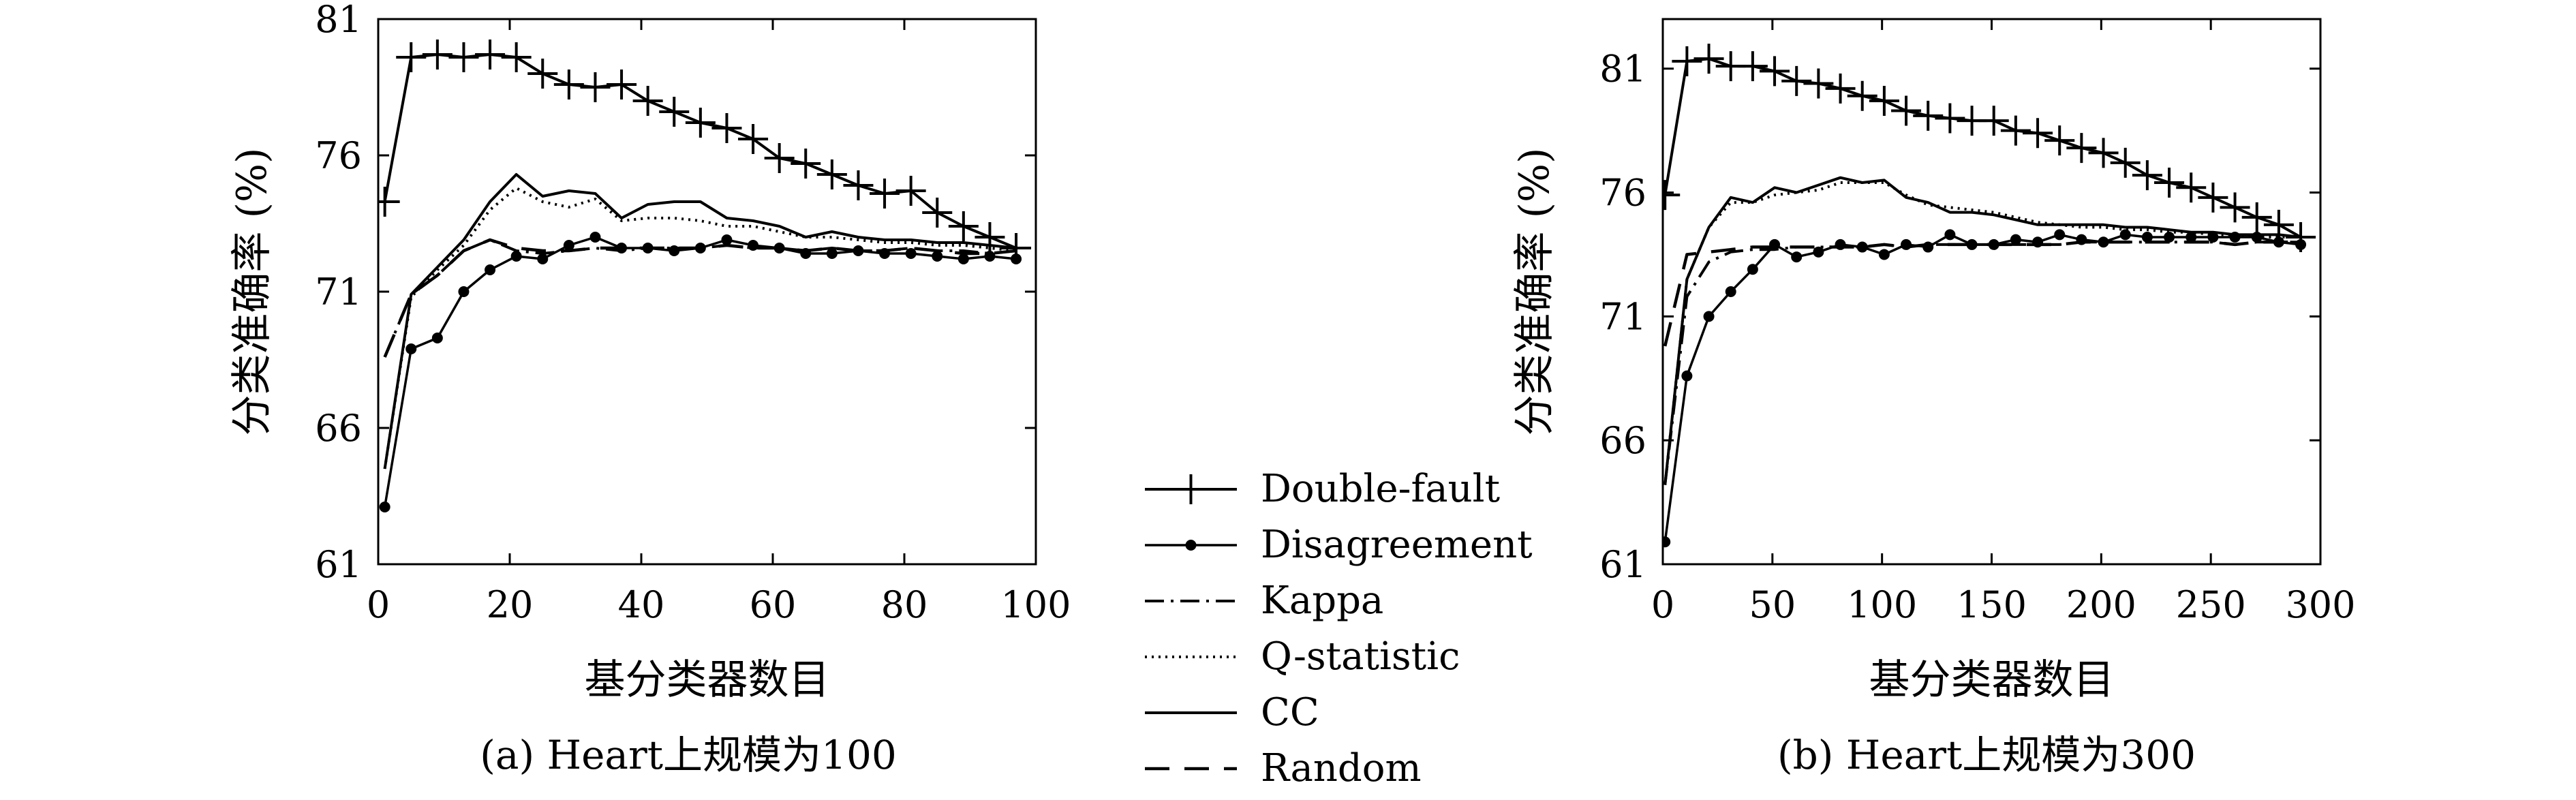 The width and height of the screenshot is (2576, 800). I want to click on series-double-fault, so click(705, 151).